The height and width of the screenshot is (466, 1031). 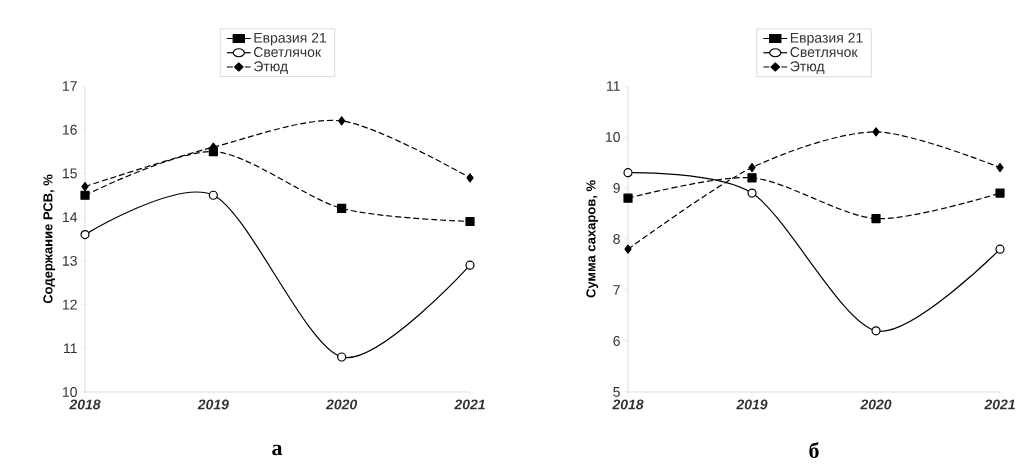 What do you see at coordinates (616, 392) in the screenshot?
I see `y-tick-label: 5` at bounding box center [616, 392].